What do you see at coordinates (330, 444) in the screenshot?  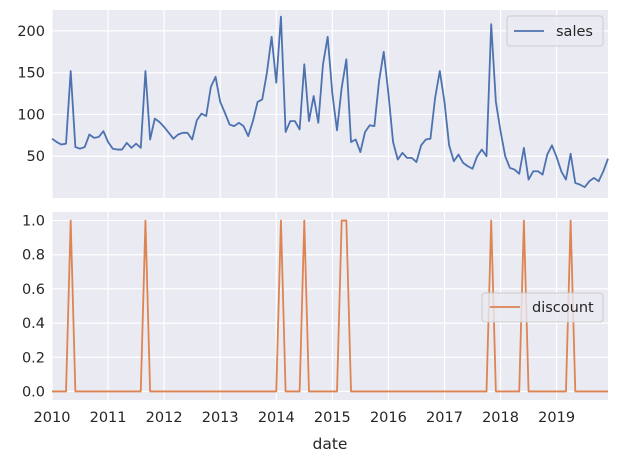 I see `x-axis-label: date` at bounding box center [330, 444].